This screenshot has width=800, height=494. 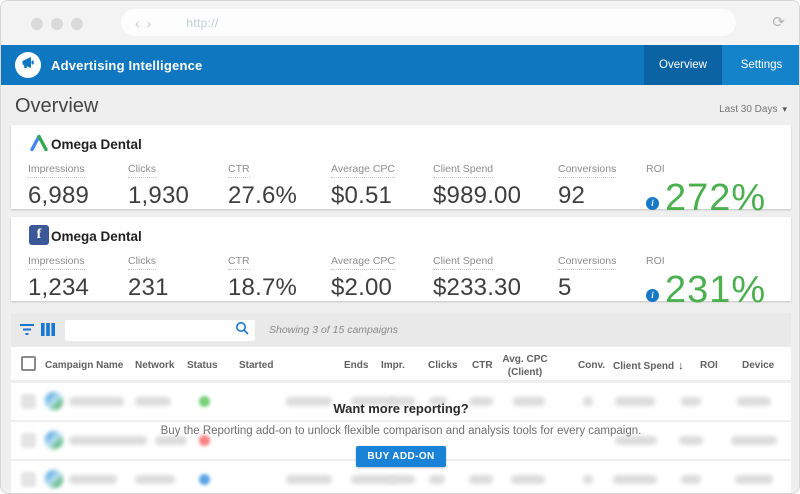 I want to click on app-logo, so click(x=28, y=65).